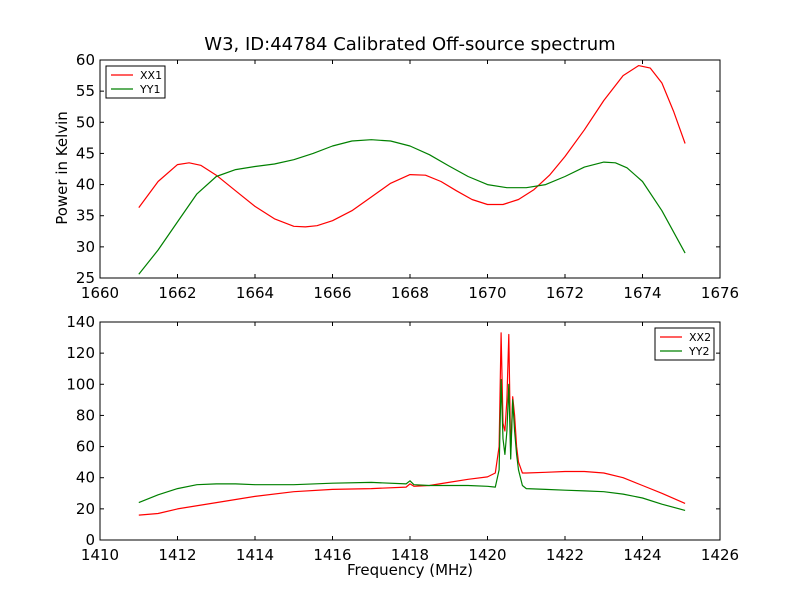 The image size is (800, 604). What do you see at coordinates (135, 82) in the screenshot?
I see `plot1-legend` at bounding box center [135, 82].